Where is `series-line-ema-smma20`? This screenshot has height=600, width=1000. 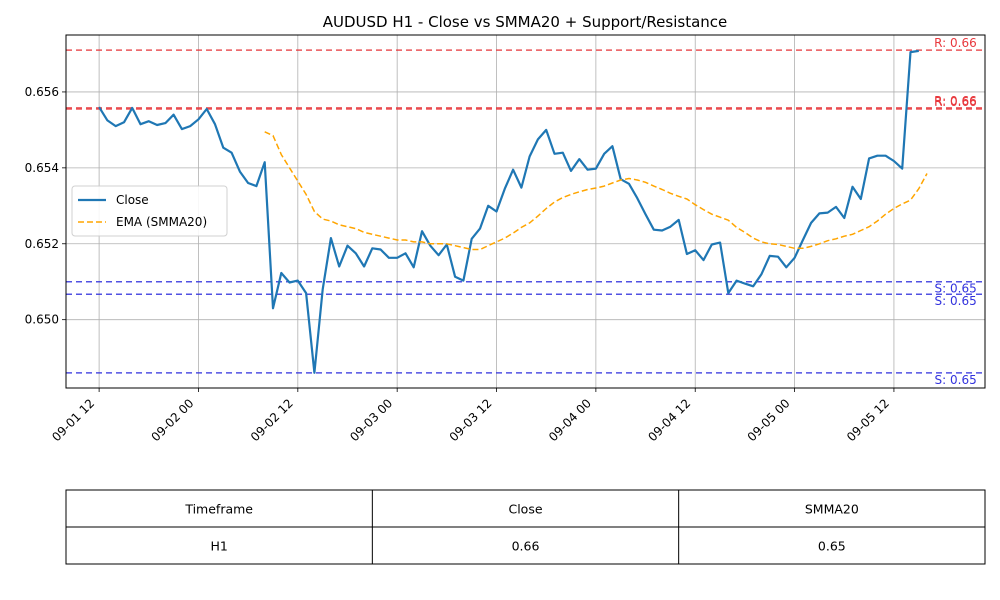 series-line-ema-smma20 is located at coordinates (596, 191).